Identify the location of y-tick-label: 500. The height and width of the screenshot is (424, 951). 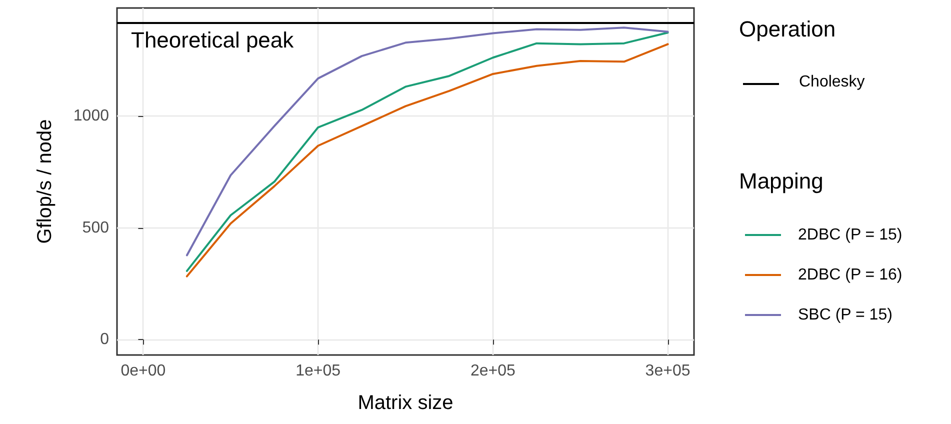
(96, 227).